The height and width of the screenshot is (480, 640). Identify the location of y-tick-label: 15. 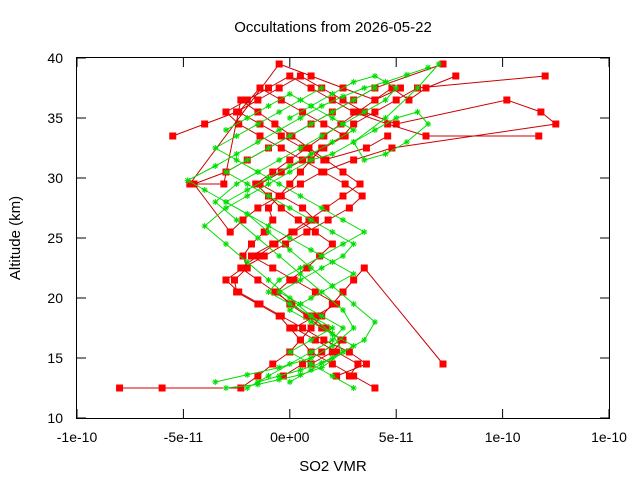
(55, 358).